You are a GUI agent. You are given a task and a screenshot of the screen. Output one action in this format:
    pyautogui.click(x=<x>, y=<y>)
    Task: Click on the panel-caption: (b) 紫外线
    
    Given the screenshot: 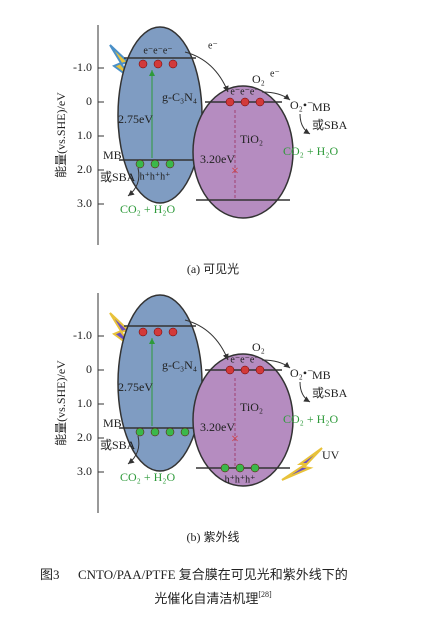 What is the action you would take?
    pyautogui.click(x=213, y=537)
    